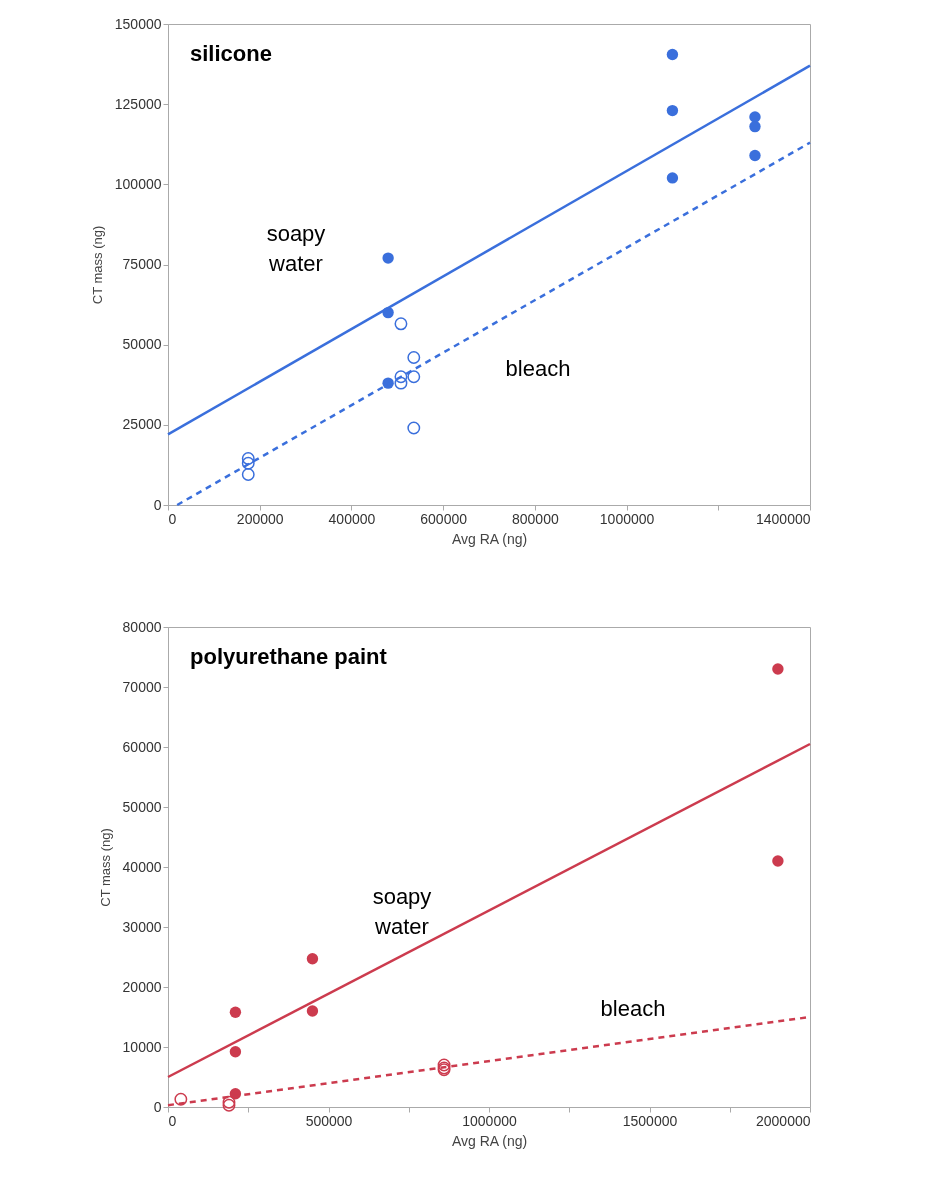 Image resolution: width=935 pixels, height=1204 pixels. I want to click on y-tick-label: 10000, so click(142, 1046).